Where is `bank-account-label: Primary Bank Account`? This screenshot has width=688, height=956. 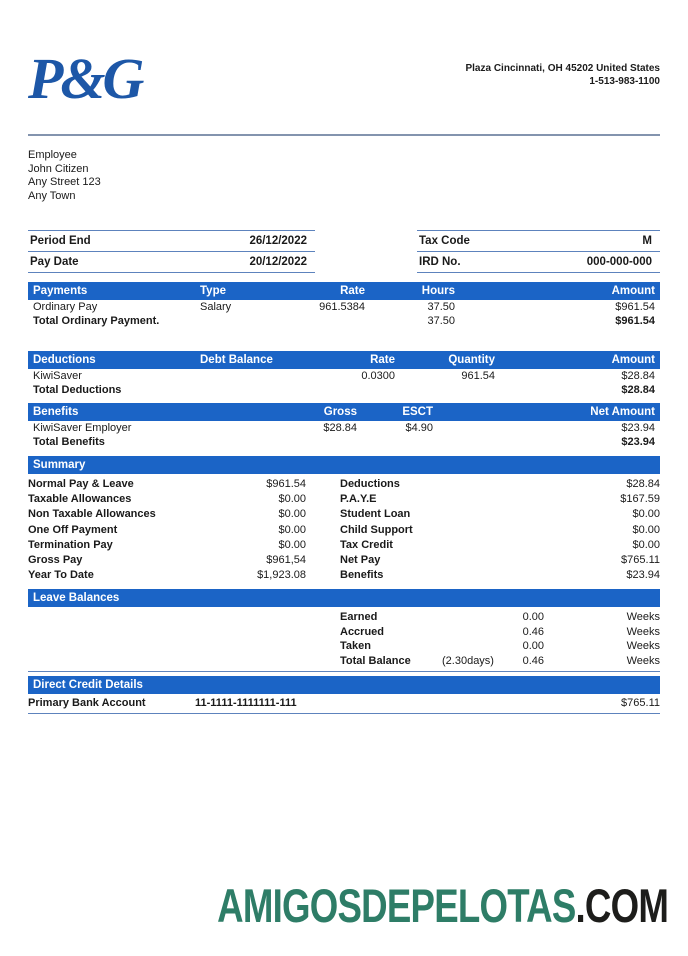 bank-account-label: Primary Bank Account is located at coordinates (87, 703).